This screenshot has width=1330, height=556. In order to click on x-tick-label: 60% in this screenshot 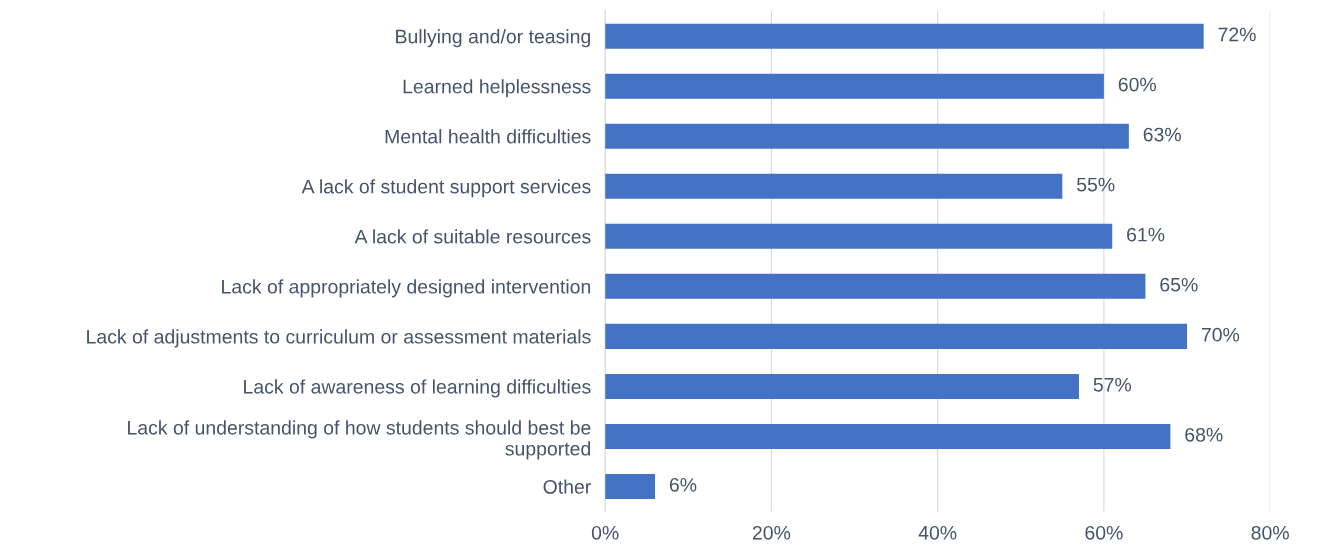, I will do `click(1104, 532)`.